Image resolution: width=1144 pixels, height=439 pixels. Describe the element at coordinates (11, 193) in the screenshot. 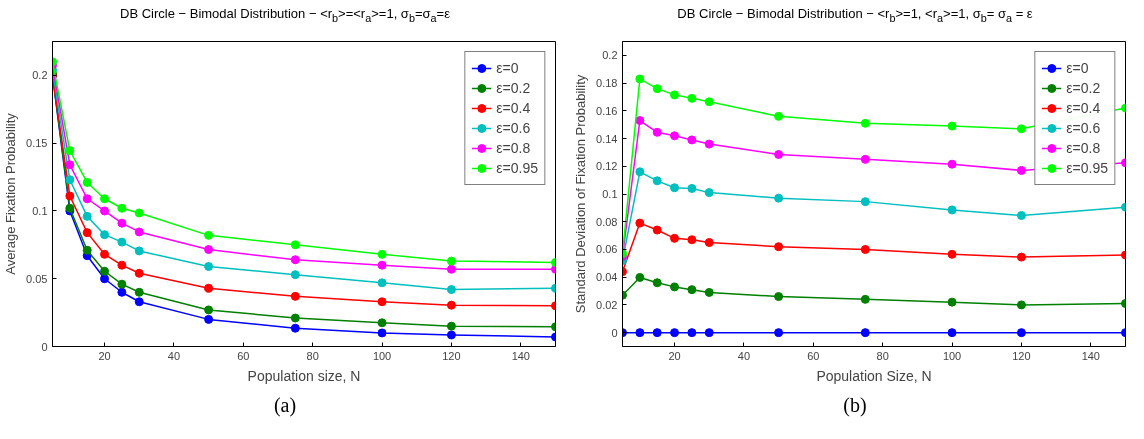

I see `y-axis-title: Average Fixation Probability` at that location.